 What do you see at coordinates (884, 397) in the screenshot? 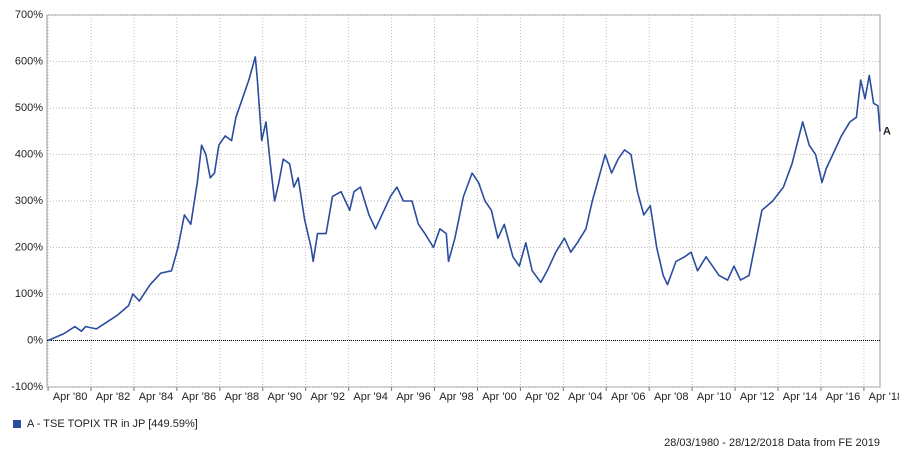
I see `x-tick-label: Apr '18` at bounding box center [884, 397].